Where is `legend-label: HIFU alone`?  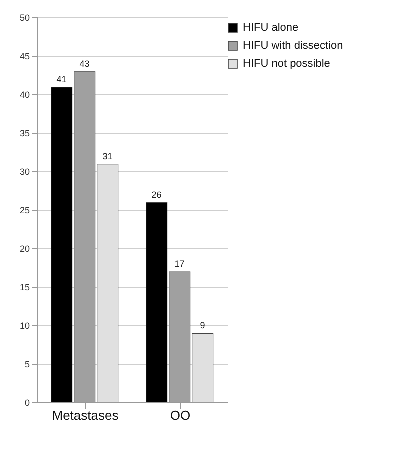
legend-label: HIFU alone is located at coordinates (271, 28).